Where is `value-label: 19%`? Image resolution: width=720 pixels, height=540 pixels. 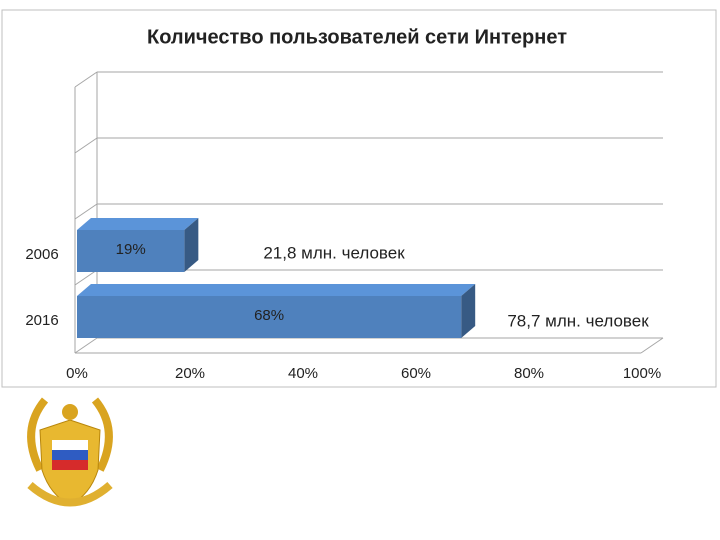 value-label: 19% is located at coordinates (131, 249).